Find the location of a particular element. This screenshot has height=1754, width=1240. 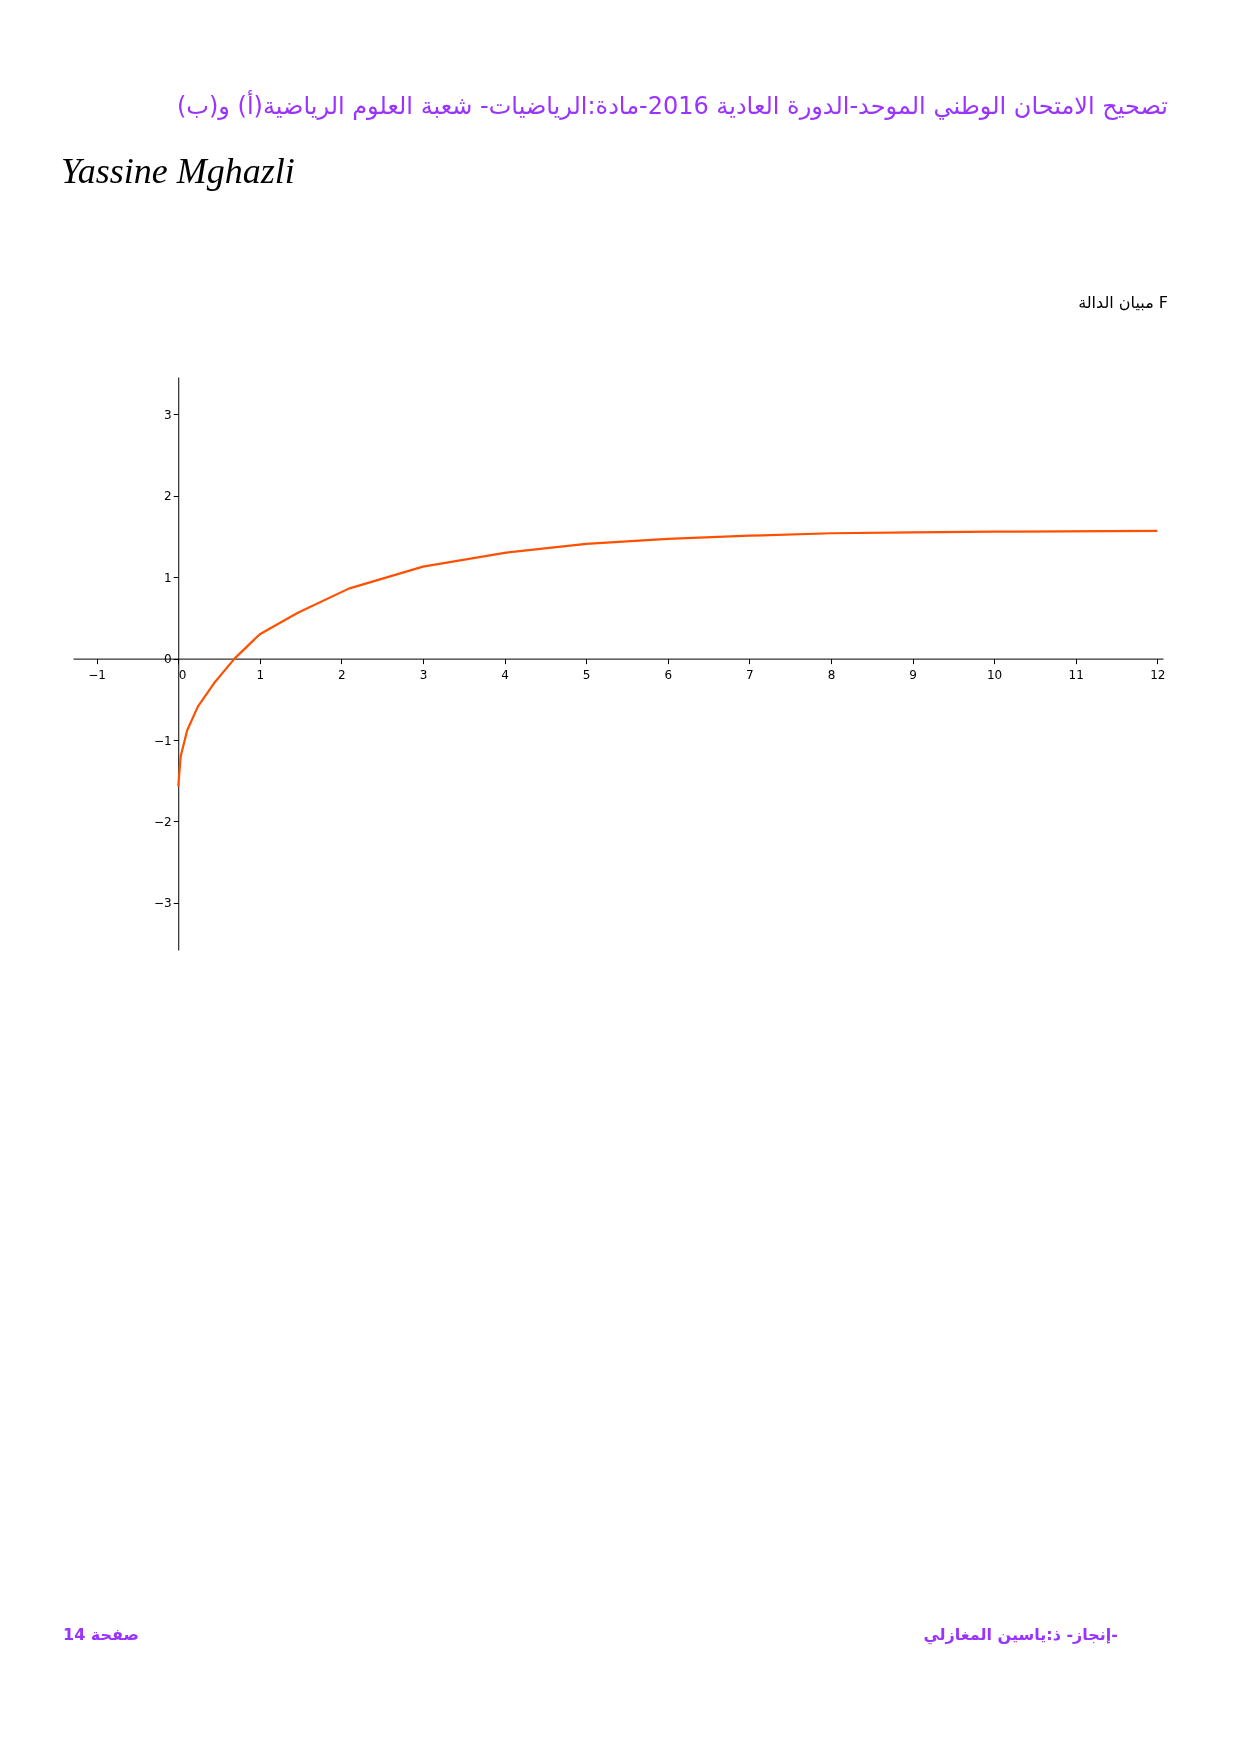

y-tick-label: 2 is located at coordinates (168, 496).